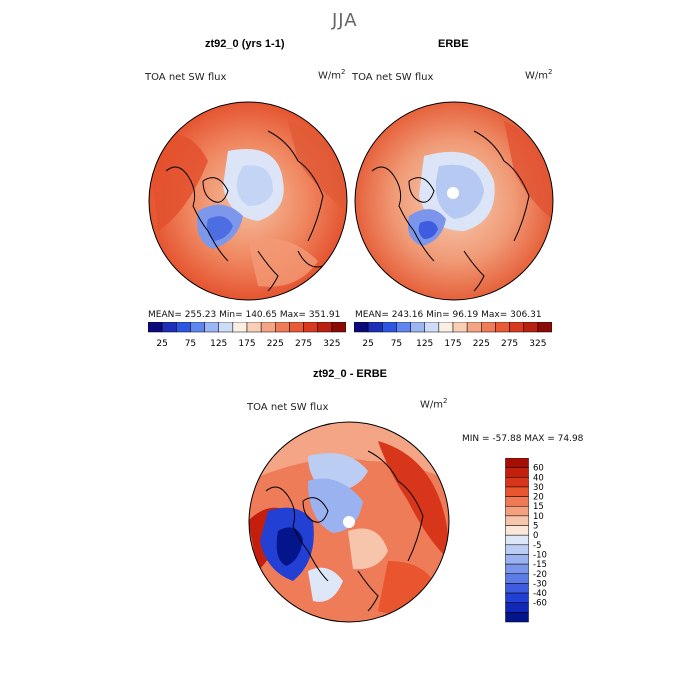 This screenshot has height=700, width=700. I want to click on colorbar-tick-label: 30, so click(538, 488).